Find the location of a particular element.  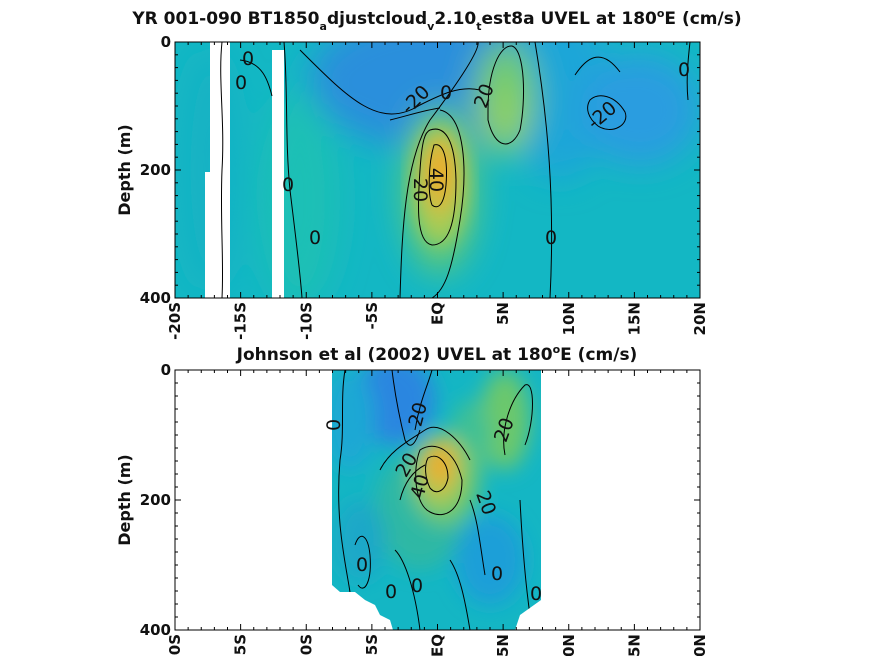

panel-1-y-tick-labels: 0 200 400 is located at coordinates (155, 170).